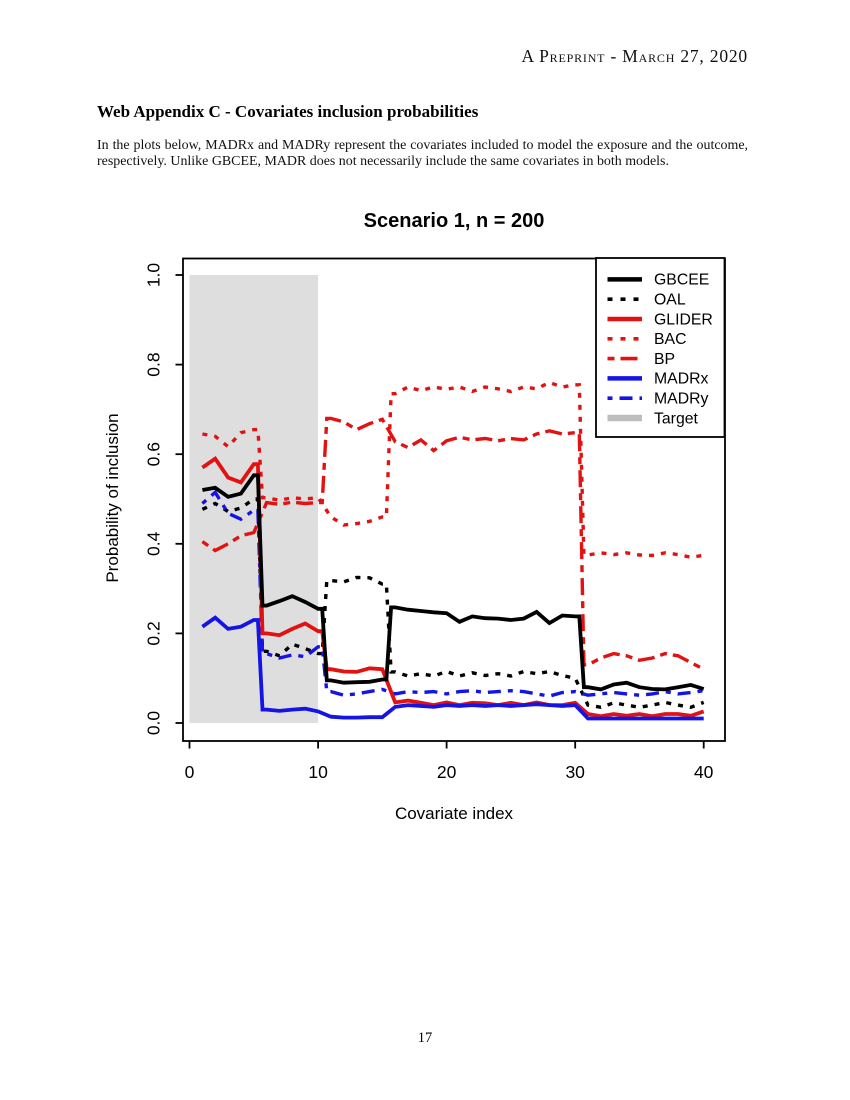 This screenshot has height=1100, width=850. Describe the element at coordinates (454, 813) in the screenshot. I see `svg-text: Covariate index` at that location.